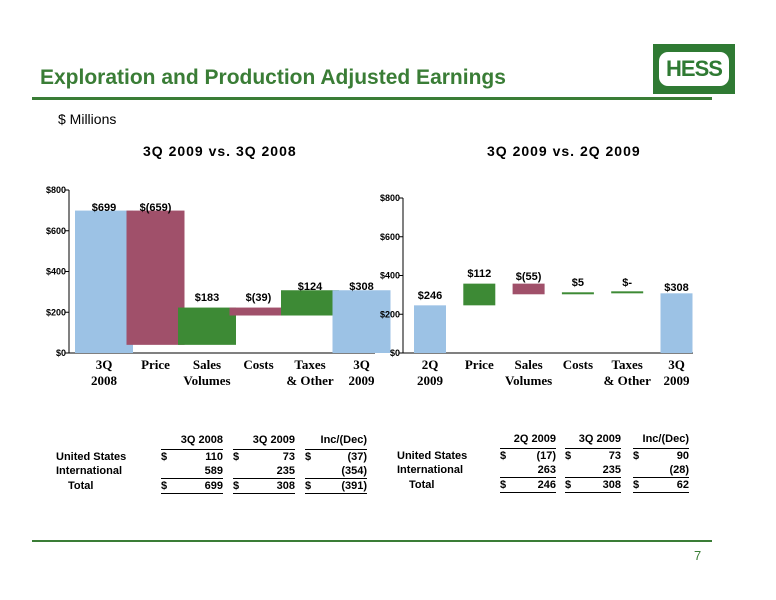  What do you see at coordinates (104, 208) in the screenshot?
I see `bar-data-label: $699` at bounding box center [104, 208].